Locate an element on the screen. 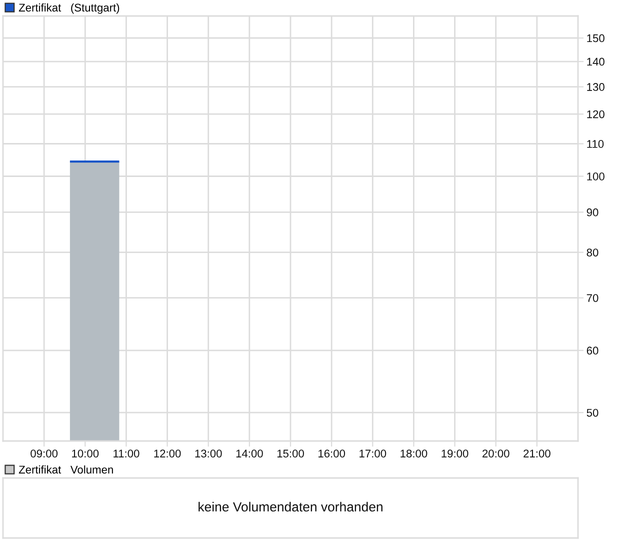 The width and height of the screenshot is (620, 546). text: keine Volumendaten vorhanden is located at coordinates (290, 507).